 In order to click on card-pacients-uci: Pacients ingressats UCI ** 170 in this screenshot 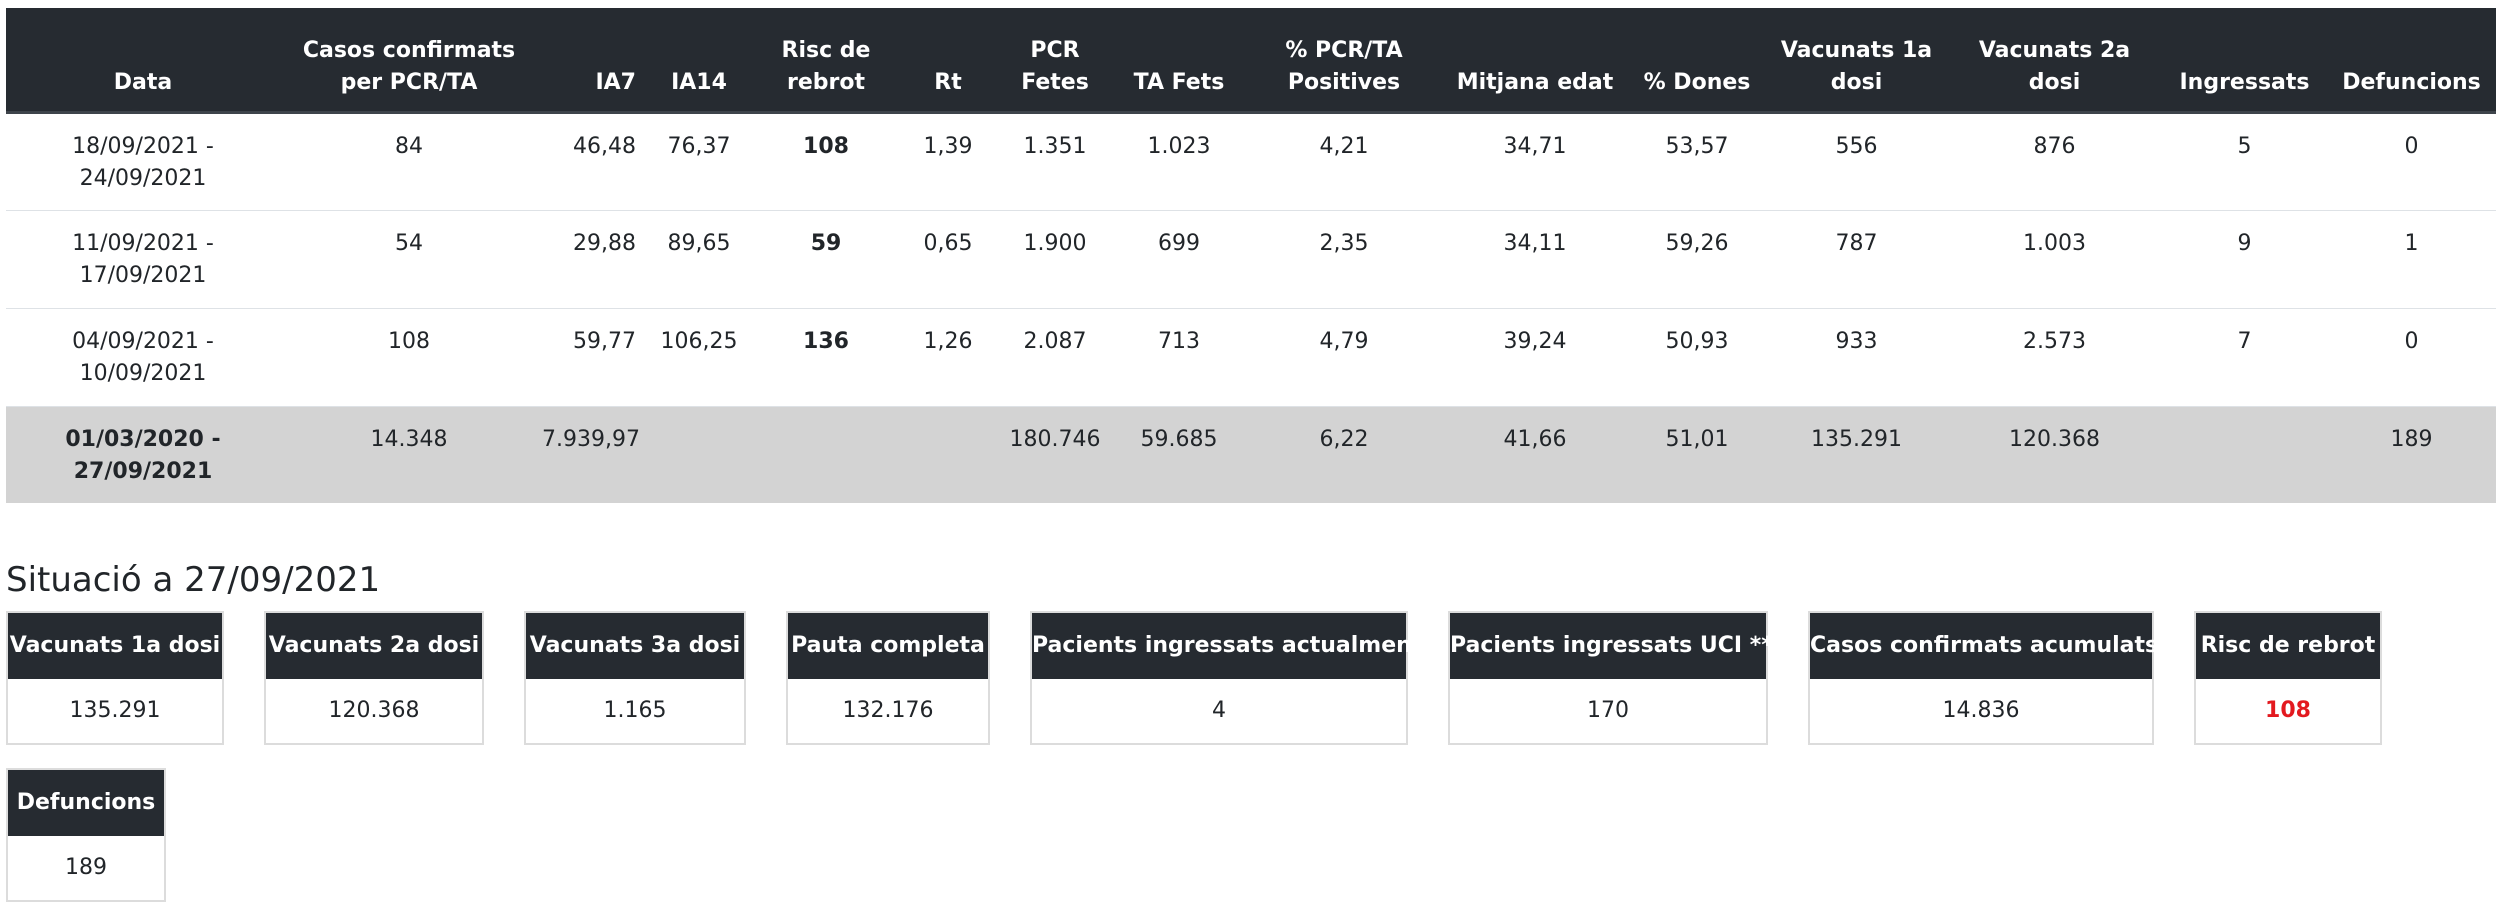, I will do `click(1610, 678)`.